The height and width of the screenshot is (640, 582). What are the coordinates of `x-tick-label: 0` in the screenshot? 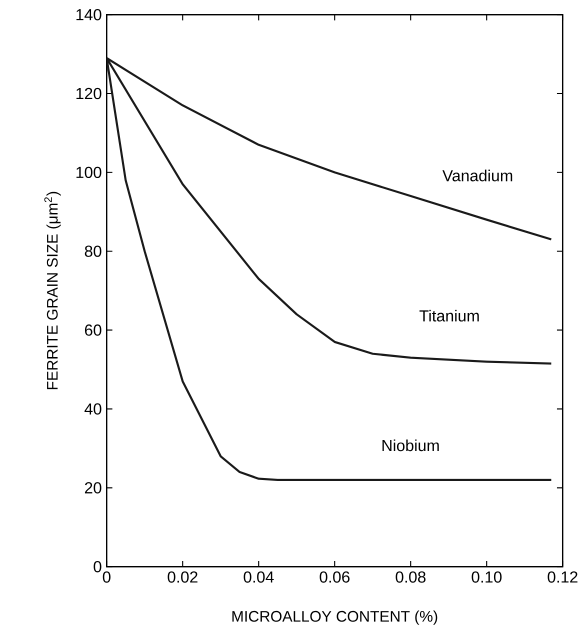 It's located at (106, 577).